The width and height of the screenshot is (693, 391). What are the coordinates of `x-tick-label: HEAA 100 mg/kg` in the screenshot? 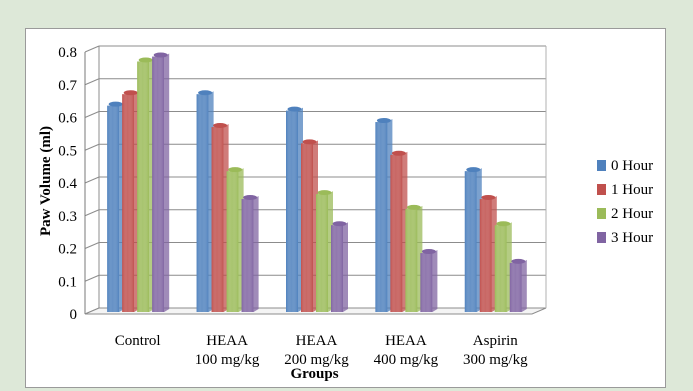 It's located at (227, 350).